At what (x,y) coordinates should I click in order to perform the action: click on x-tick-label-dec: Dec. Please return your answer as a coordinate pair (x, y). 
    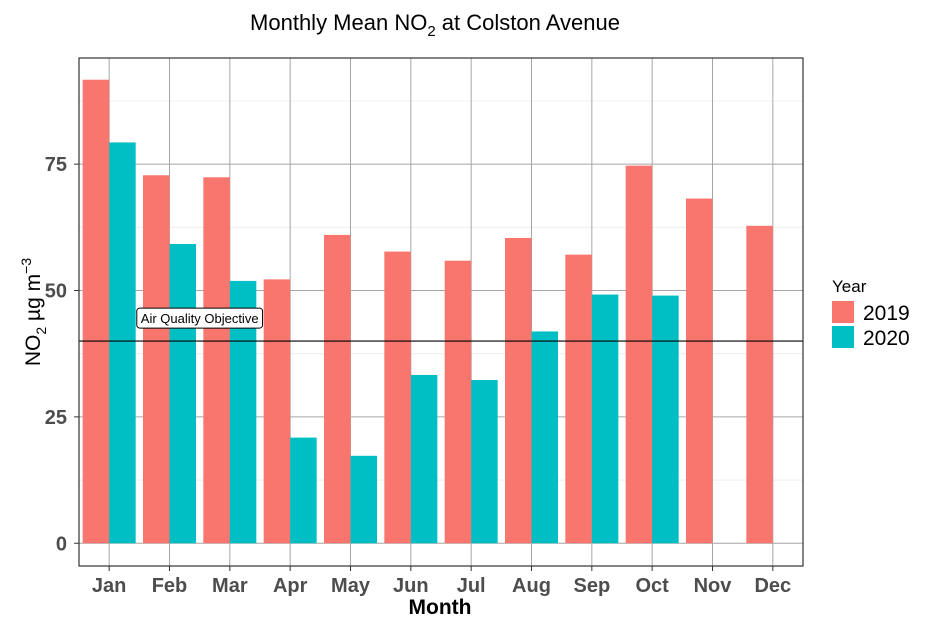
    Looking at the image, I should click on (772, 586).